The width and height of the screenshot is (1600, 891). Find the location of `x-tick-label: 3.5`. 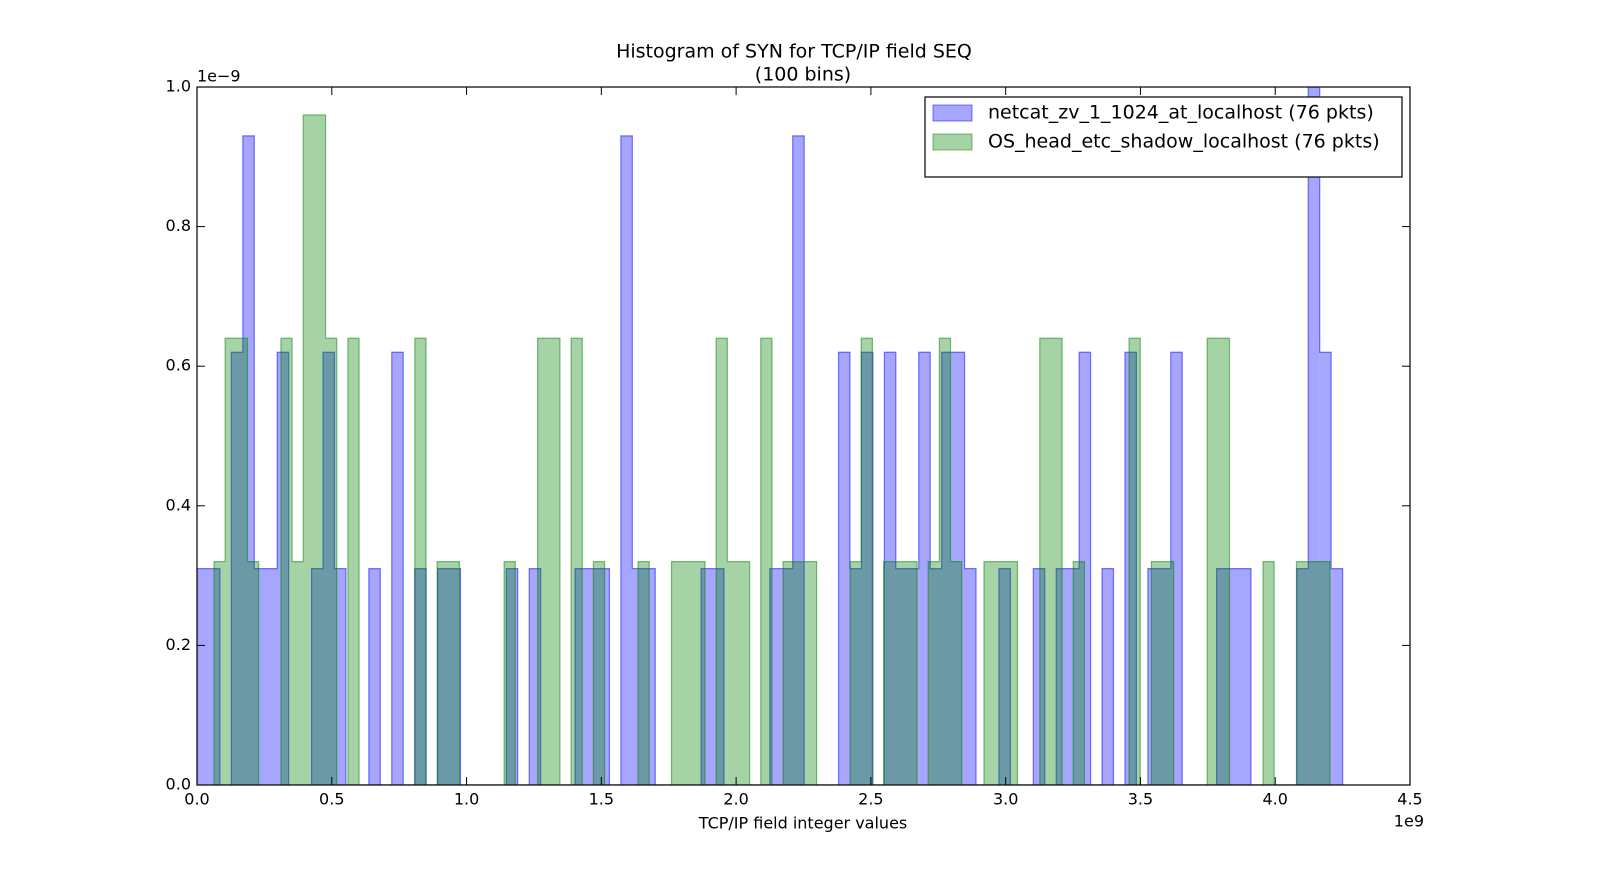

x-tick-label: 3.5 is located at coordinates (1140, 799).